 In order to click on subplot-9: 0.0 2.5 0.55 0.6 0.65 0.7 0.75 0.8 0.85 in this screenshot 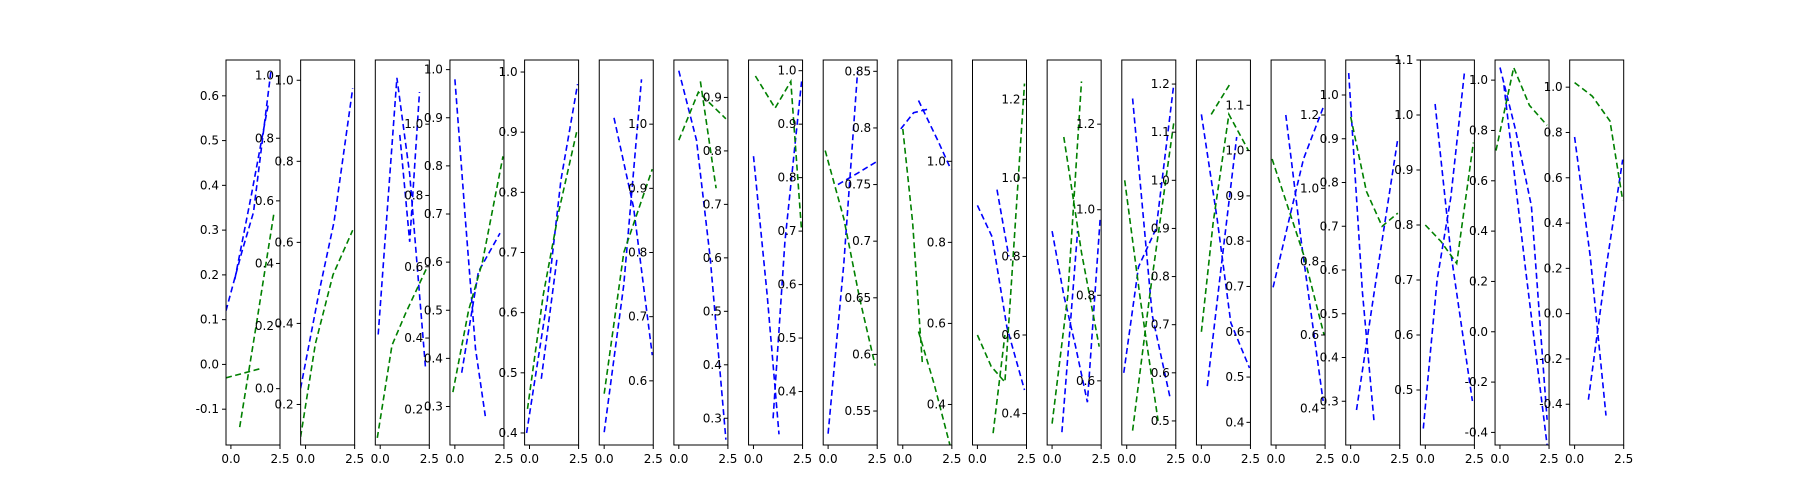, I will do `click(853, 262)`.